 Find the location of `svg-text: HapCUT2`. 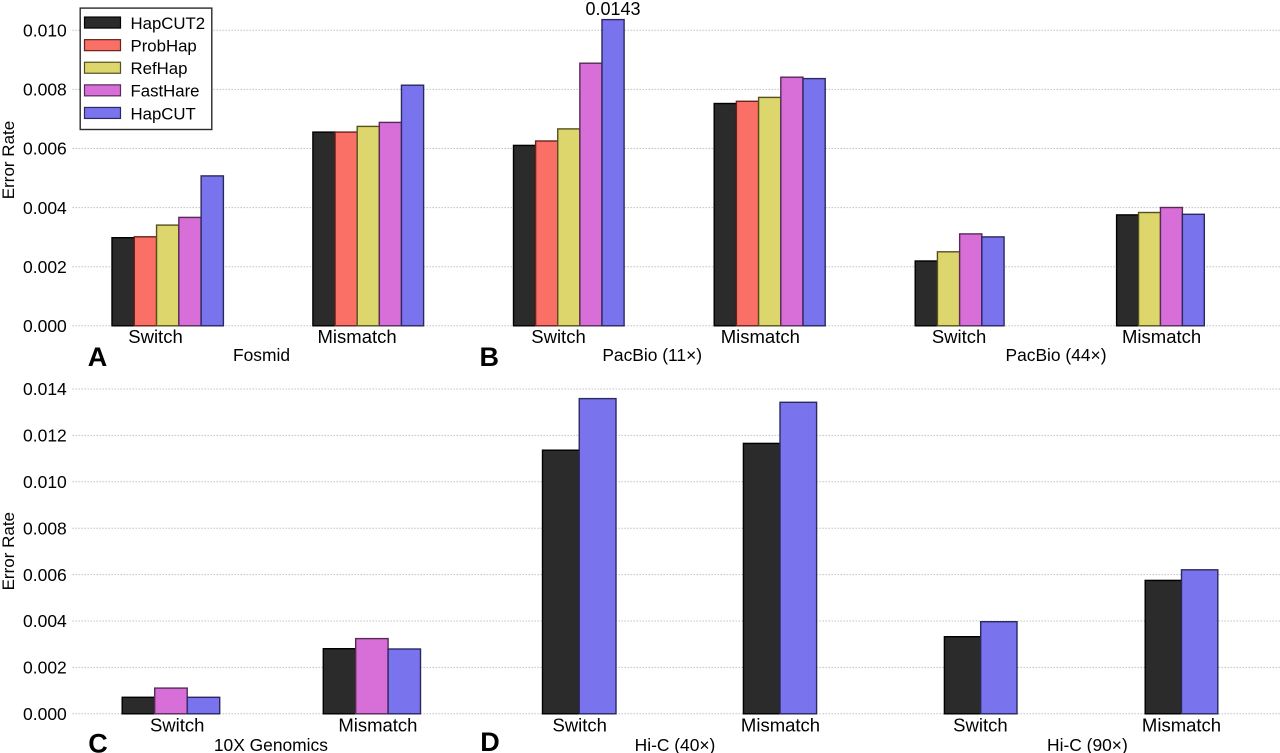

svg-text: HapCUT2 is located at coordinates (168, 23).